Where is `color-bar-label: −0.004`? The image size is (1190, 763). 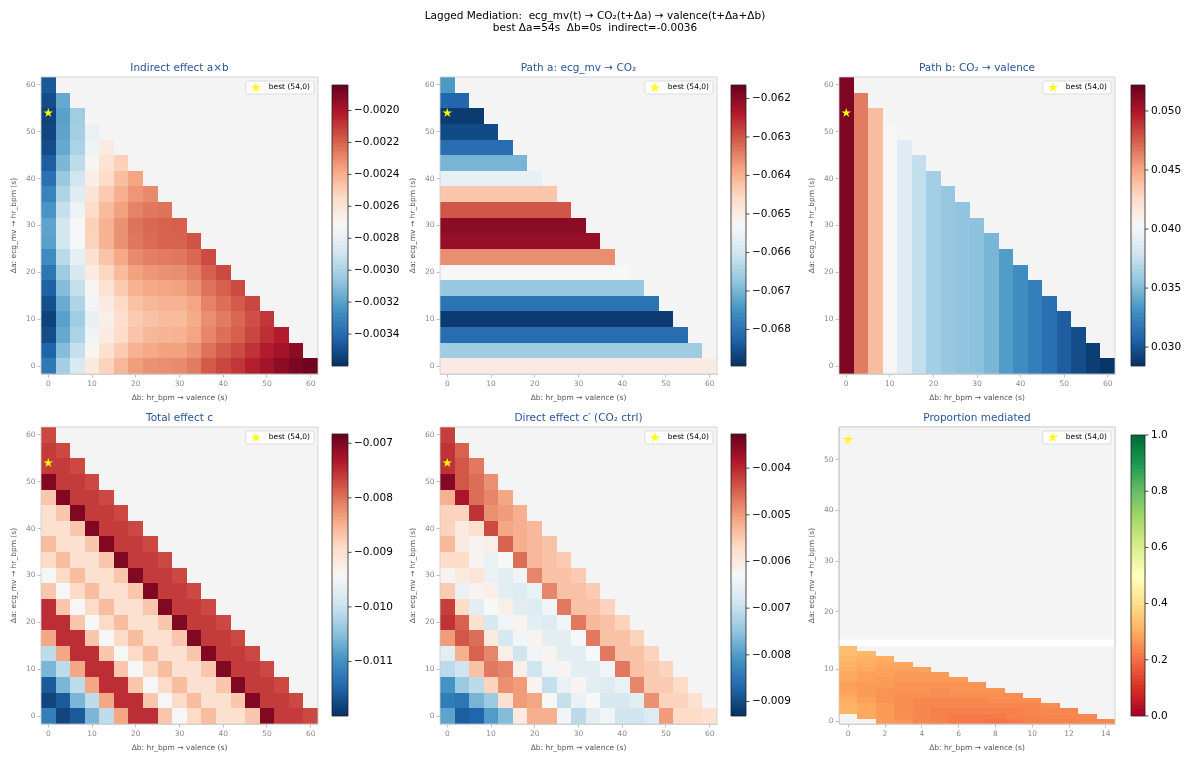
color-bar-label: −0.004 is located at coordinates (772, 466).